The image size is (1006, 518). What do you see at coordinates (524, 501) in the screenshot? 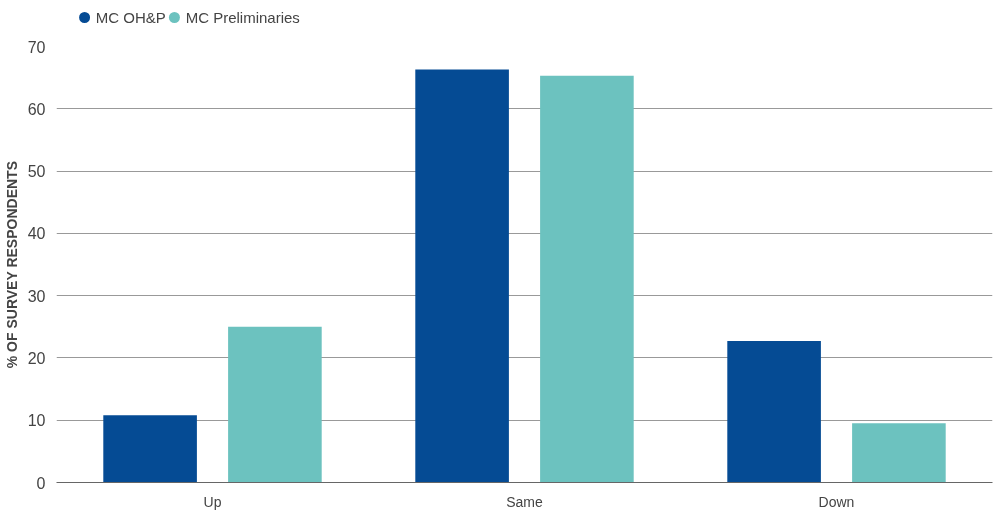
I see `x-tick-label: Same` at bounding box center [524, 501].